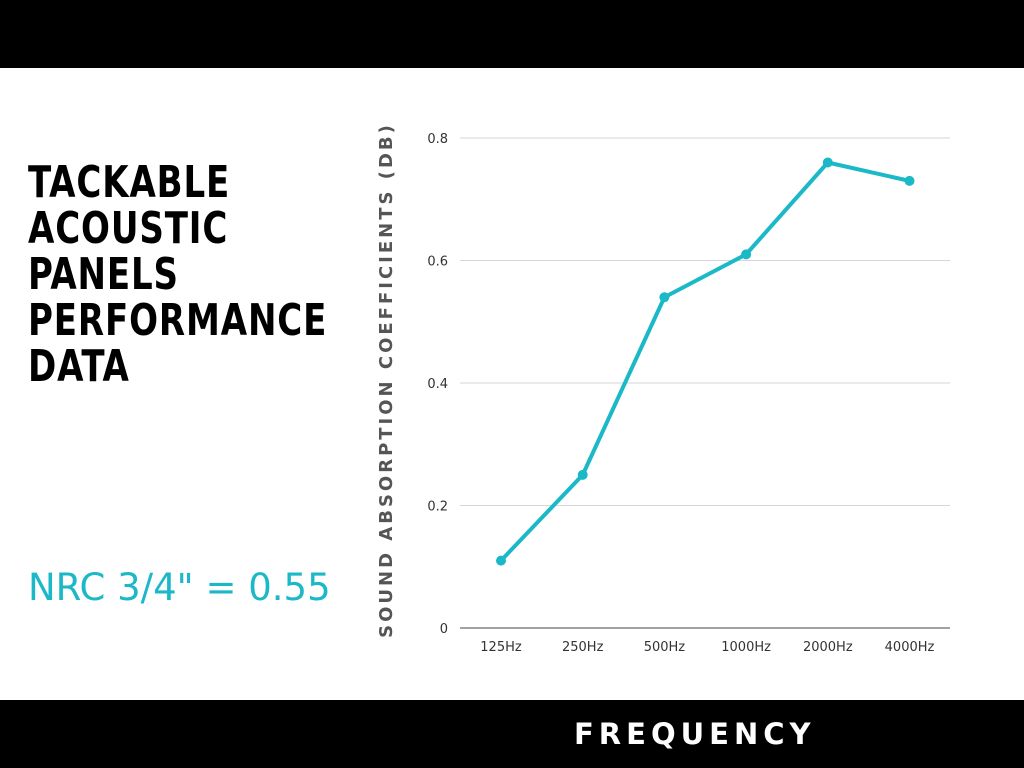 The height and width of the screenshot is (768, 1024). What do you see at coordinates (128, 228) in the screenshot?
I see `title-line: ACOUSTIC` at bounding box center [128, 228].